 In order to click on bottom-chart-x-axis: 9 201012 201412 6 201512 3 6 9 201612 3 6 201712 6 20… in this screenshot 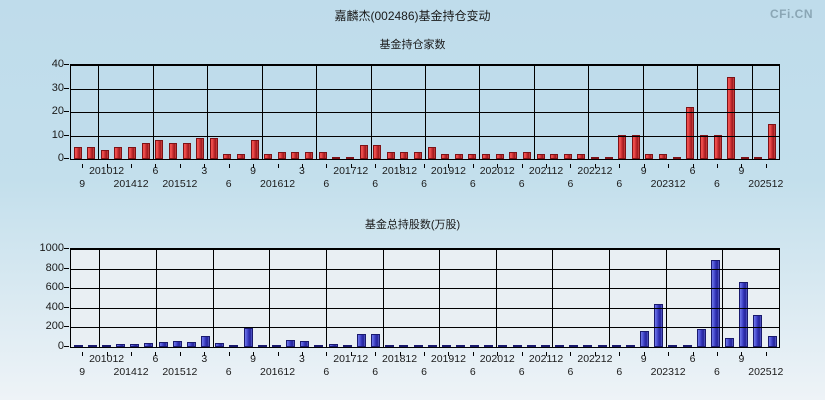, I will do `click(412, 367)`.